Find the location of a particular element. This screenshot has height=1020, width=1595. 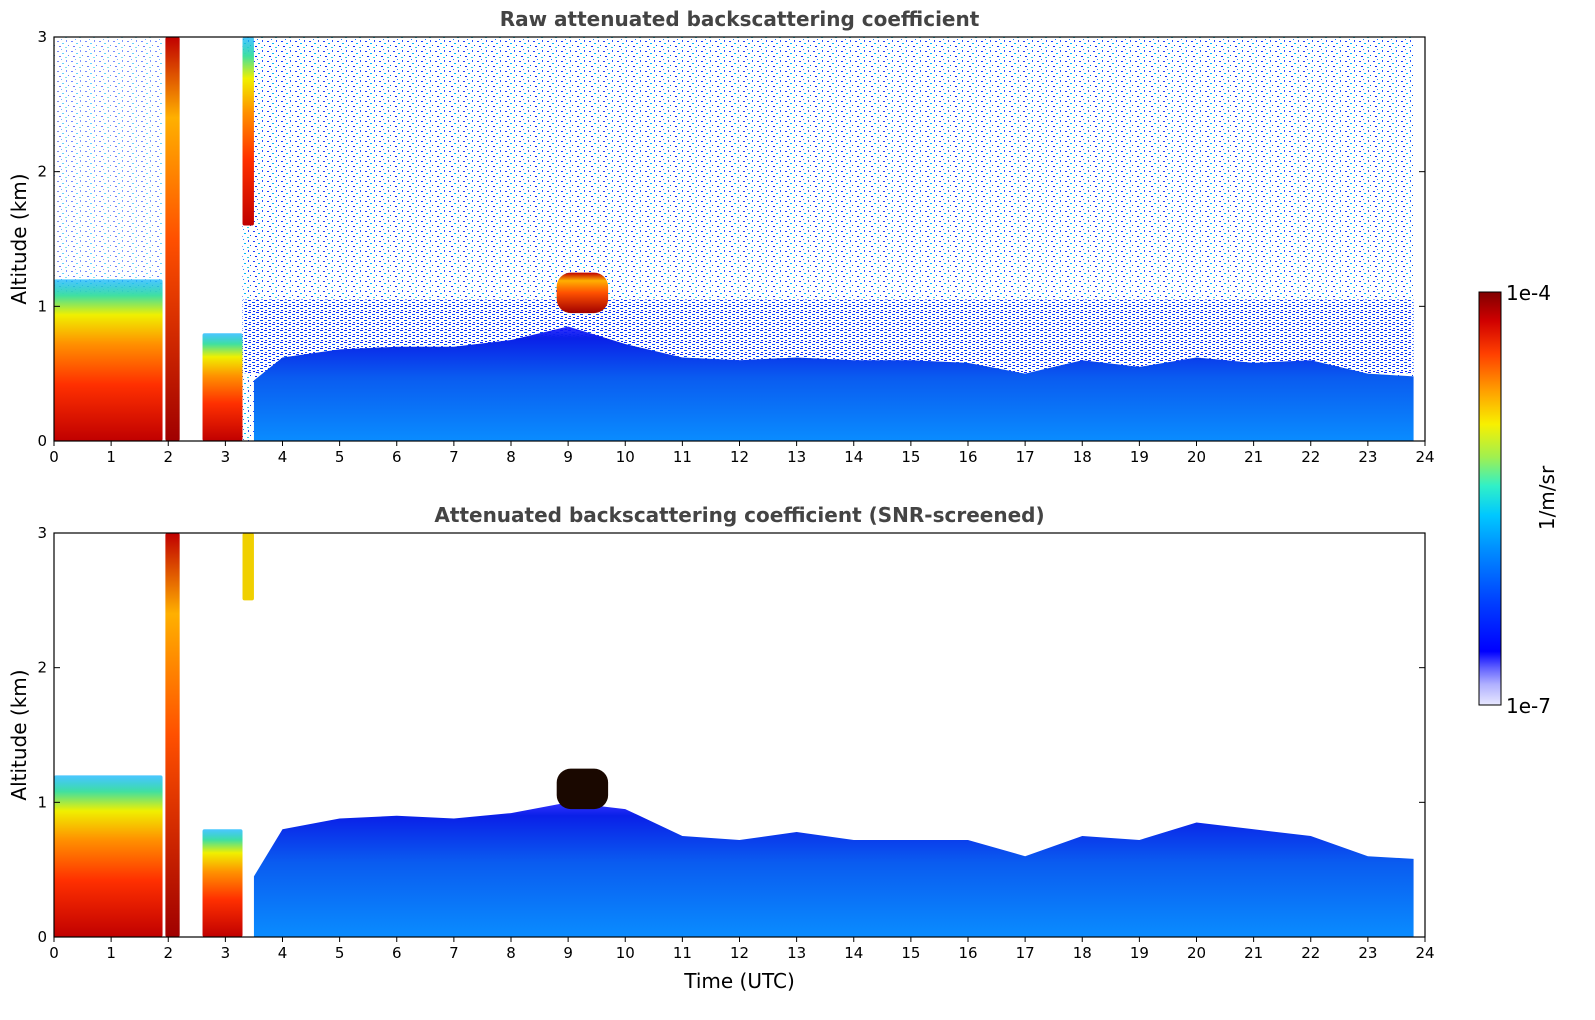

colorbar-gradient is located at coordinates (1490, 498).